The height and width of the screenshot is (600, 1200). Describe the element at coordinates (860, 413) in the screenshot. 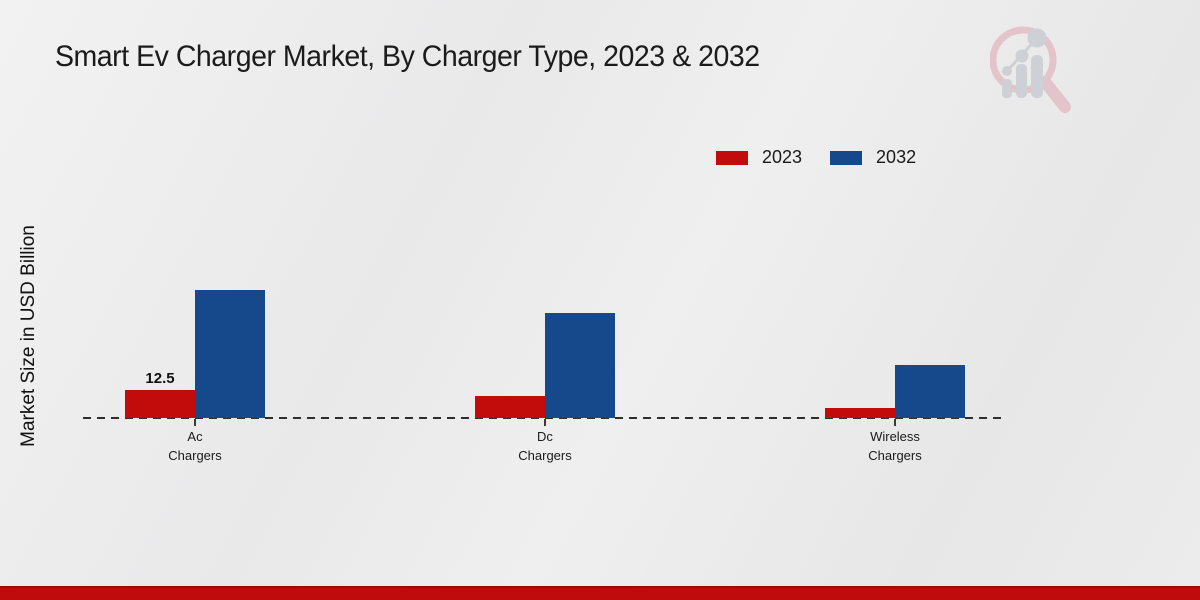

I see `bar-2023-wireless-chargers` at that location.